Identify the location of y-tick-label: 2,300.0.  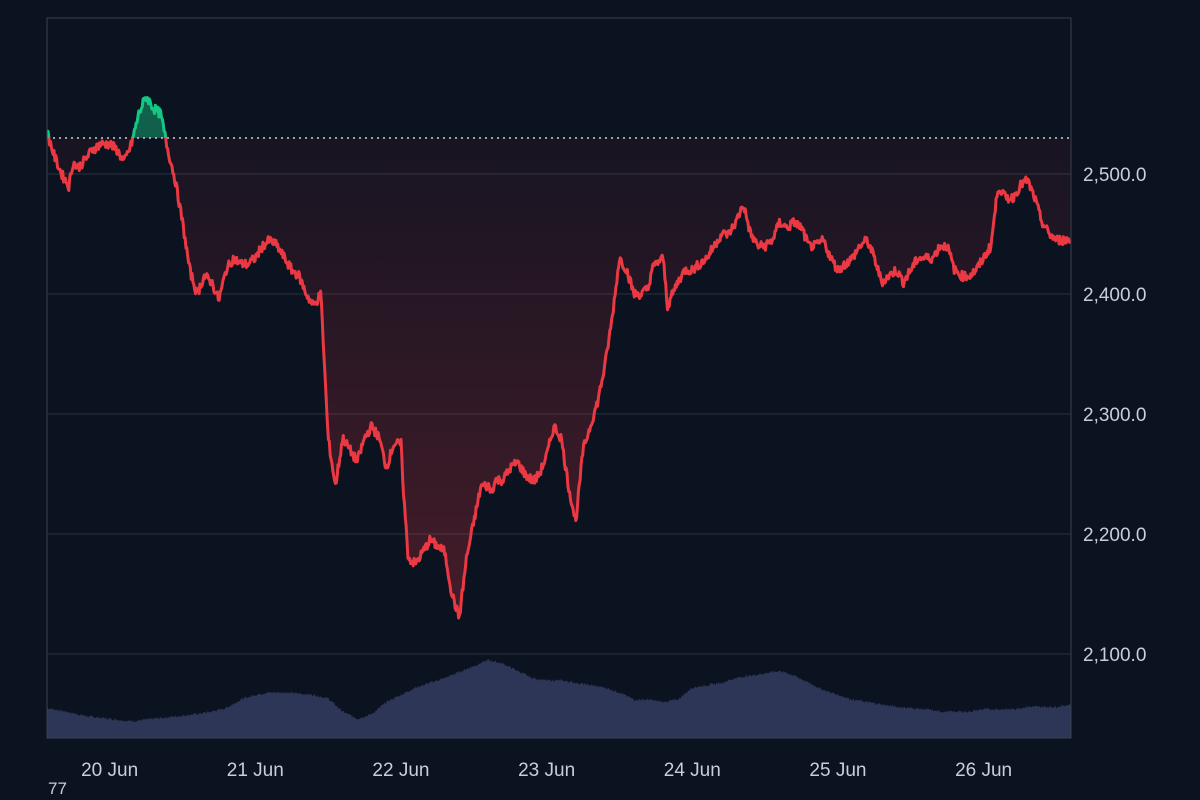
(1114, 415).